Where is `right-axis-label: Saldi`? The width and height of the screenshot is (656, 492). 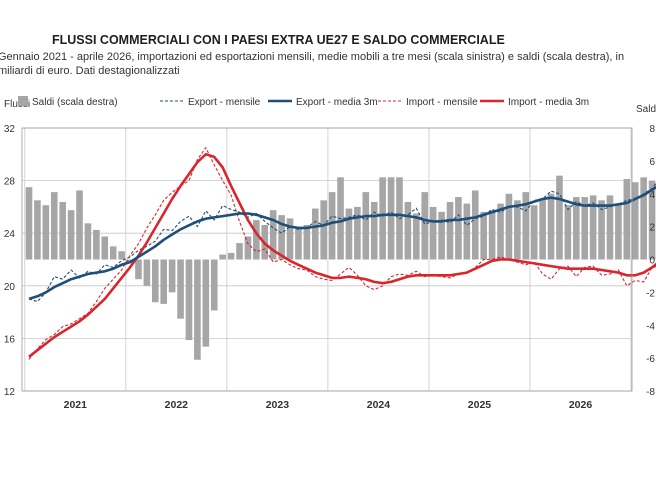
right-axis-label: Saldi is located at coordinates (646, 109).